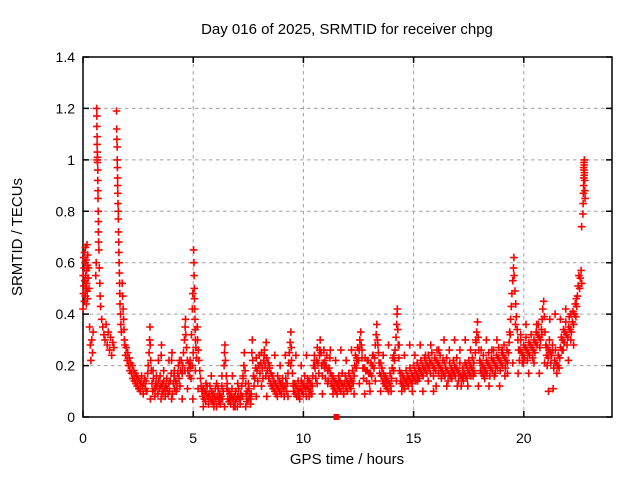  I want to click on y-tick-label: 1, so click(71, 160).